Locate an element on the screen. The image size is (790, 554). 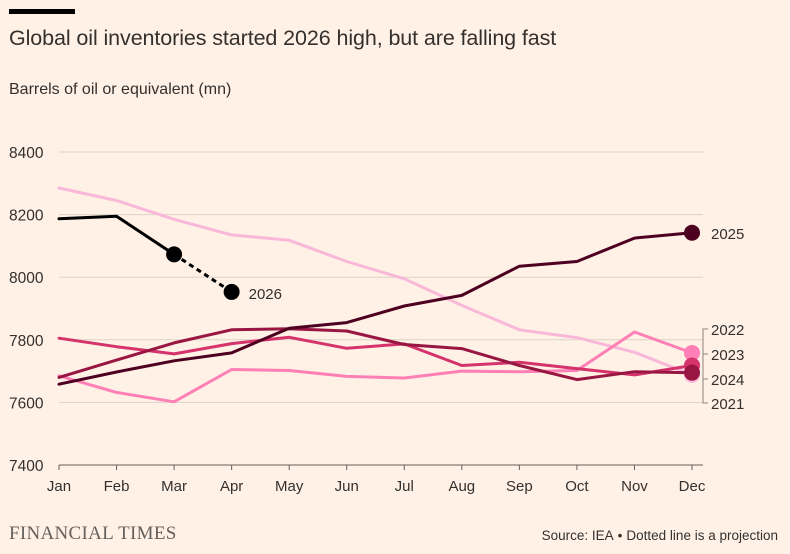
x-tick-label: Oct is located at coordinates (577, 486).